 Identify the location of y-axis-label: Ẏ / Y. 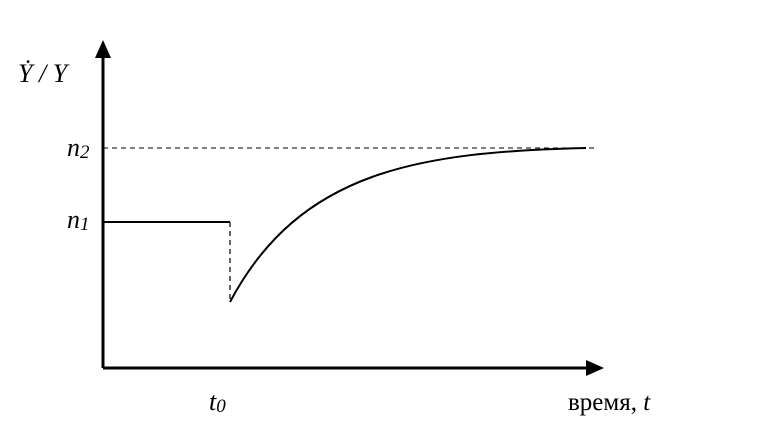
(44, 73).